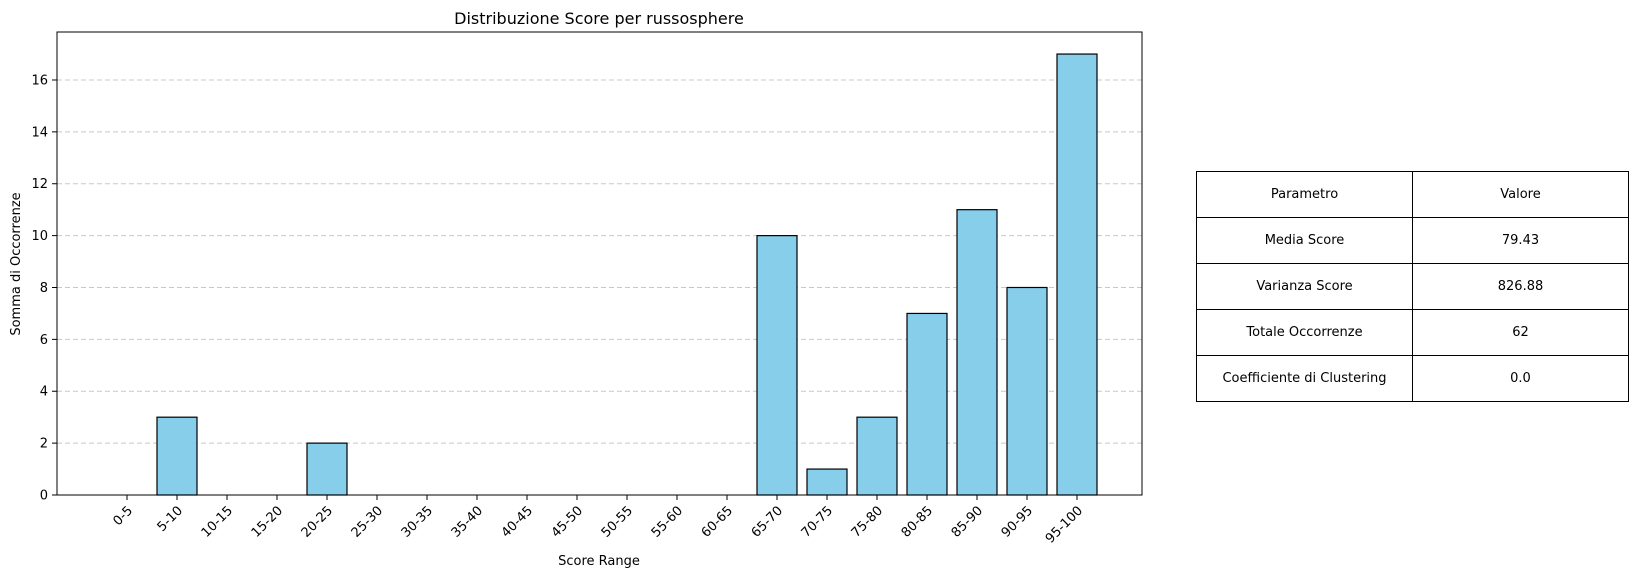  I want to click on x-tick-label: 85-90, so click(967, 521).